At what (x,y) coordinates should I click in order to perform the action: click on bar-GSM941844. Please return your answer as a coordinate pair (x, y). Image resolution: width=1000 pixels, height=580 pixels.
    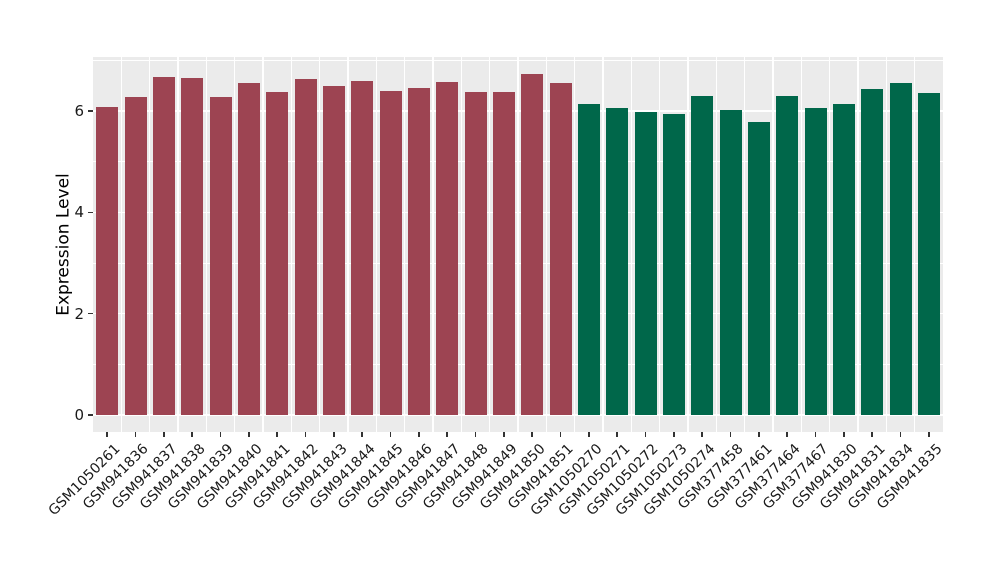
    Looking at the image, I should click on (362, 247).